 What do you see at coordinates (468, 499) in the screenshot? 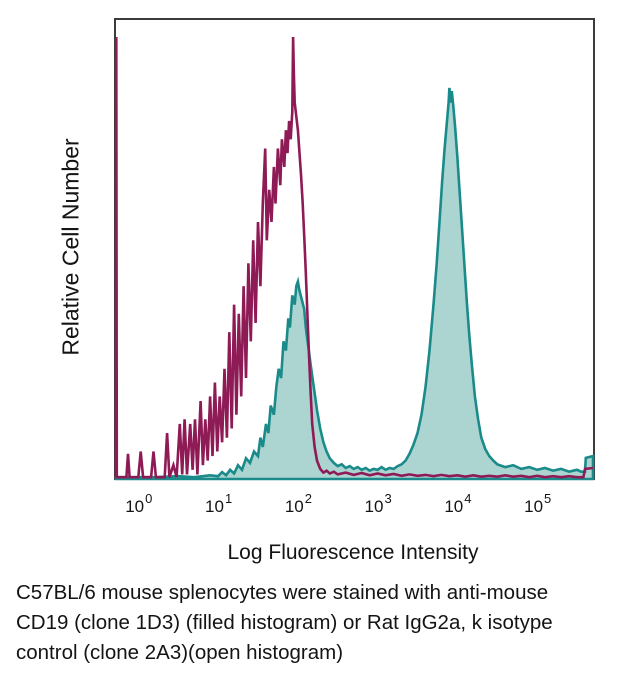
I see `x-tick-exponent: 4` at bounding box center [468, 499].